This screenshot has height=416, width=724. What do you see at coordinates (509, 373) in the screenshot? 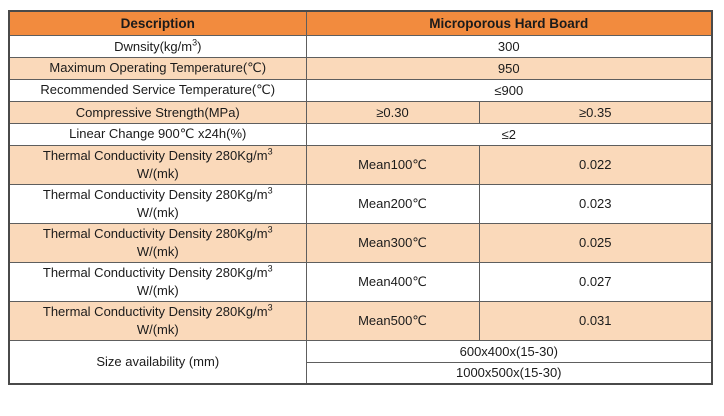
I see `size-value-2: 1000x500x(15-30)` at bounding box center [509, 373].